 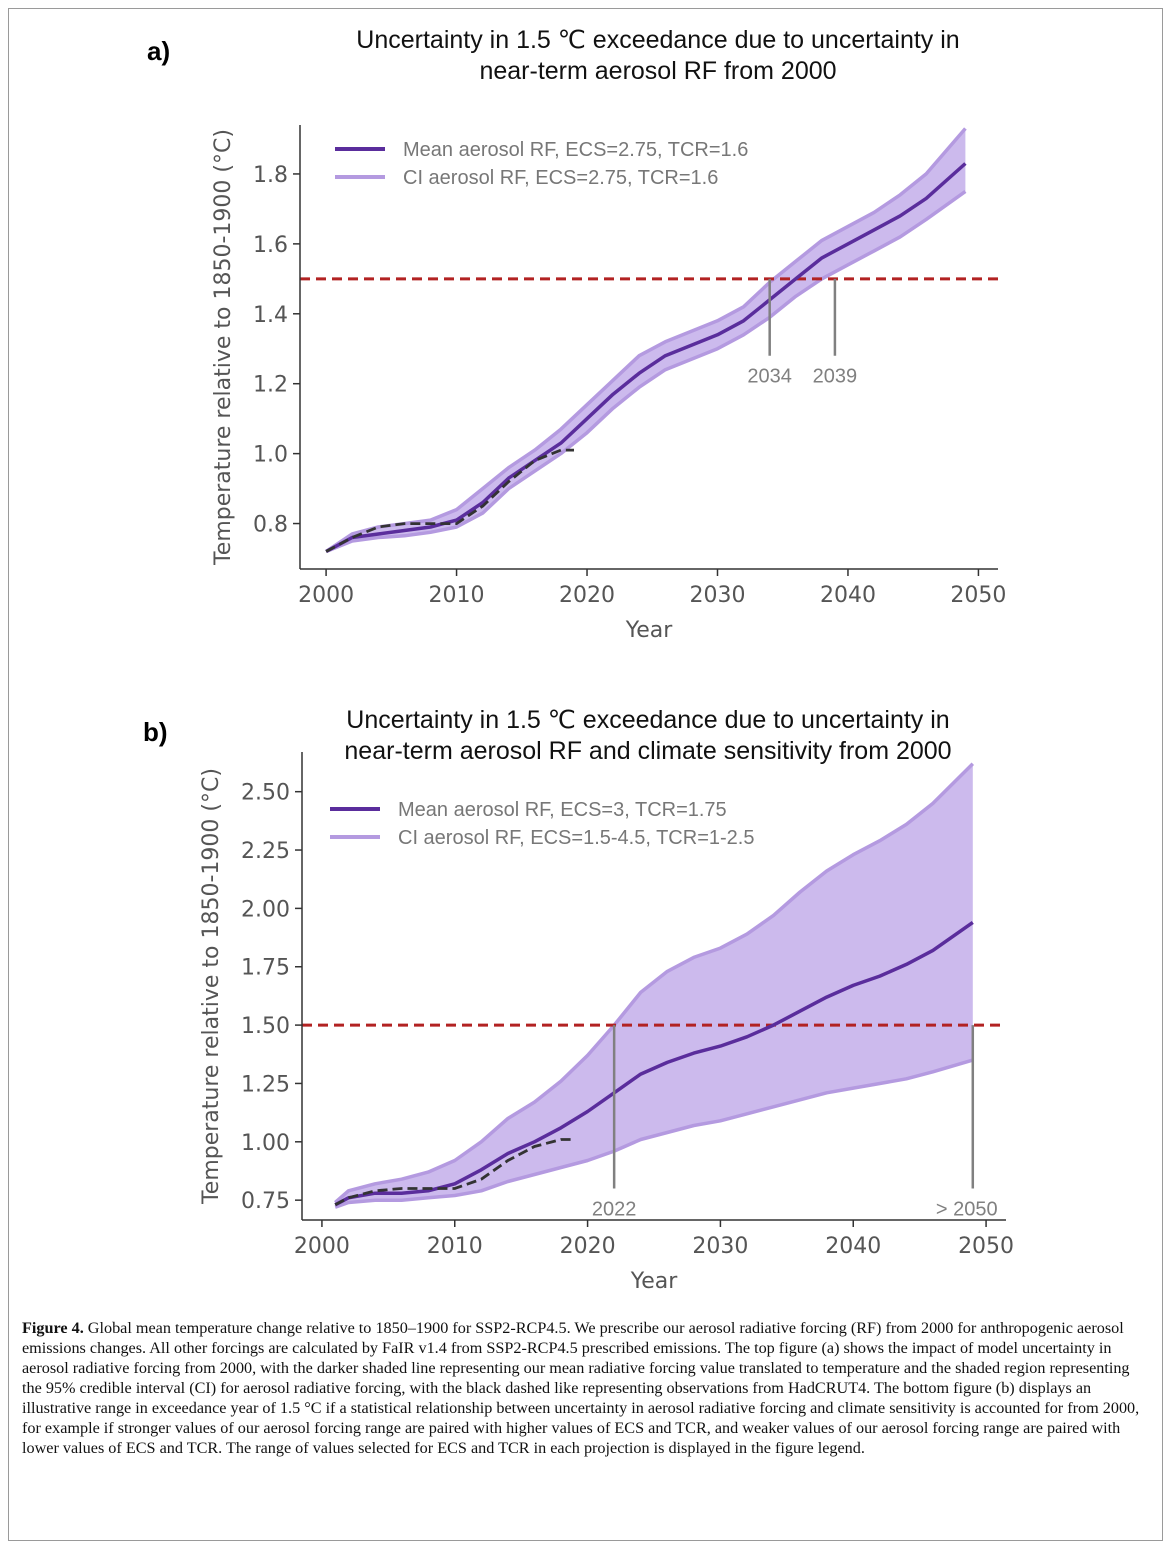 I want to click on chart-a-x-axis-label: Year, so click(x=649, y=630).